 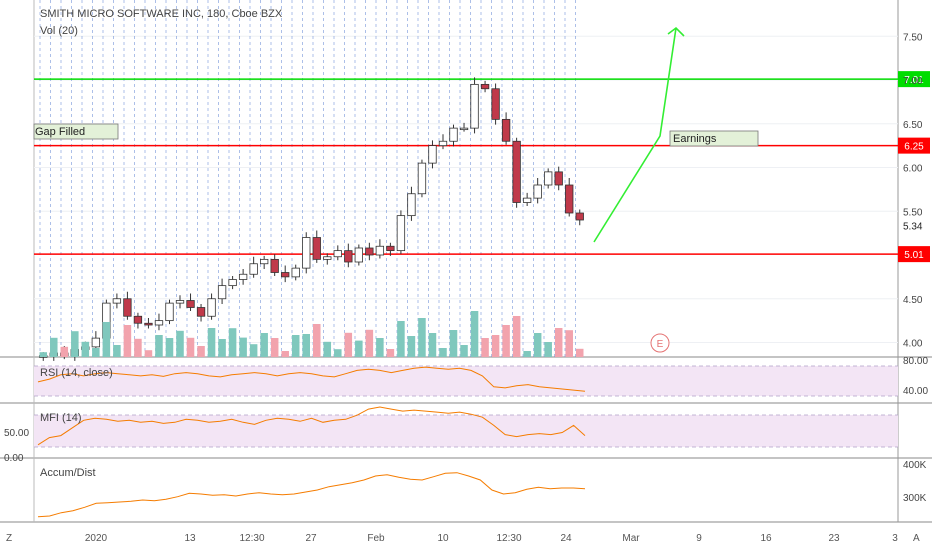 What do you see at coordinates (376, 538) in the screenshot?
I see `time-axis-tick: Feb` at bounding box center [376, 538].